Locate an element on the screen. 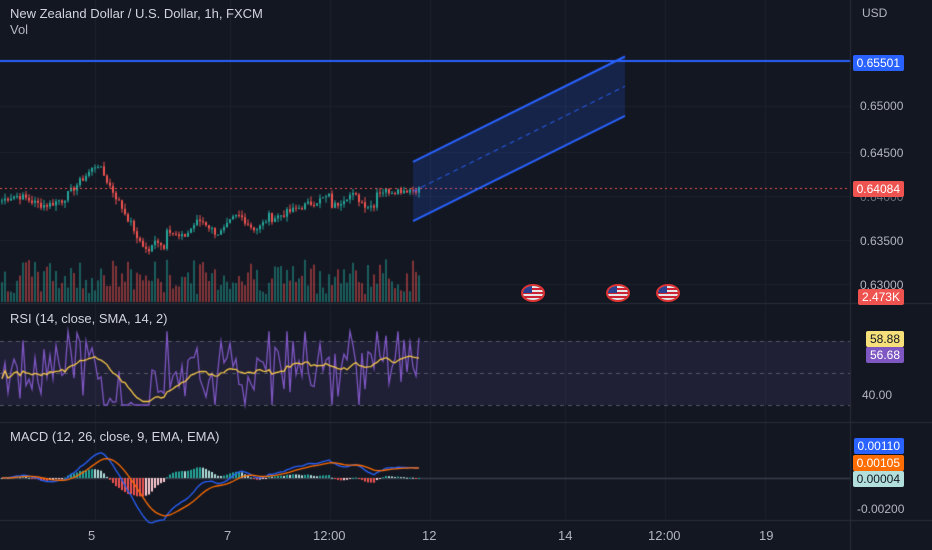 This screenshot has width=932, height=550. time-label-12: 12 is located at coordinates (429, 535).